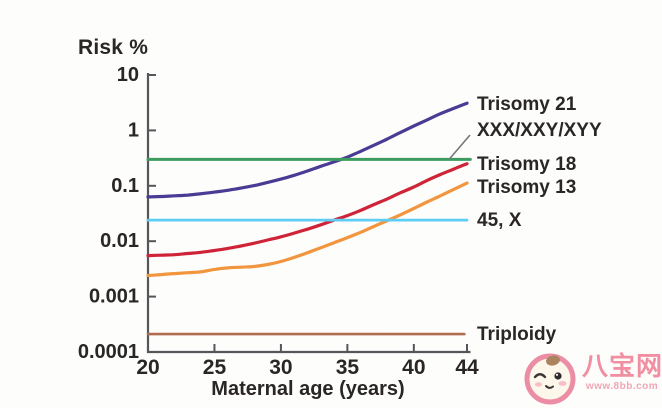  What do you see at coordinates (125, 186) in the screenshot?
I see `y-tick-label: 0.1` at bounding box center [125, 186].